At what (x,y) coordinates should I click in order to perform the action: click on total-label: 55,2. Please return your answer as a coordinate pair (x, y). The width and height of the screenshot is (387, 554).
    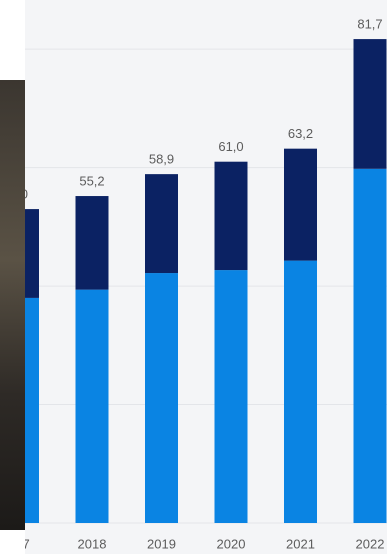
    Looking at the image, I should click on (91, 180).